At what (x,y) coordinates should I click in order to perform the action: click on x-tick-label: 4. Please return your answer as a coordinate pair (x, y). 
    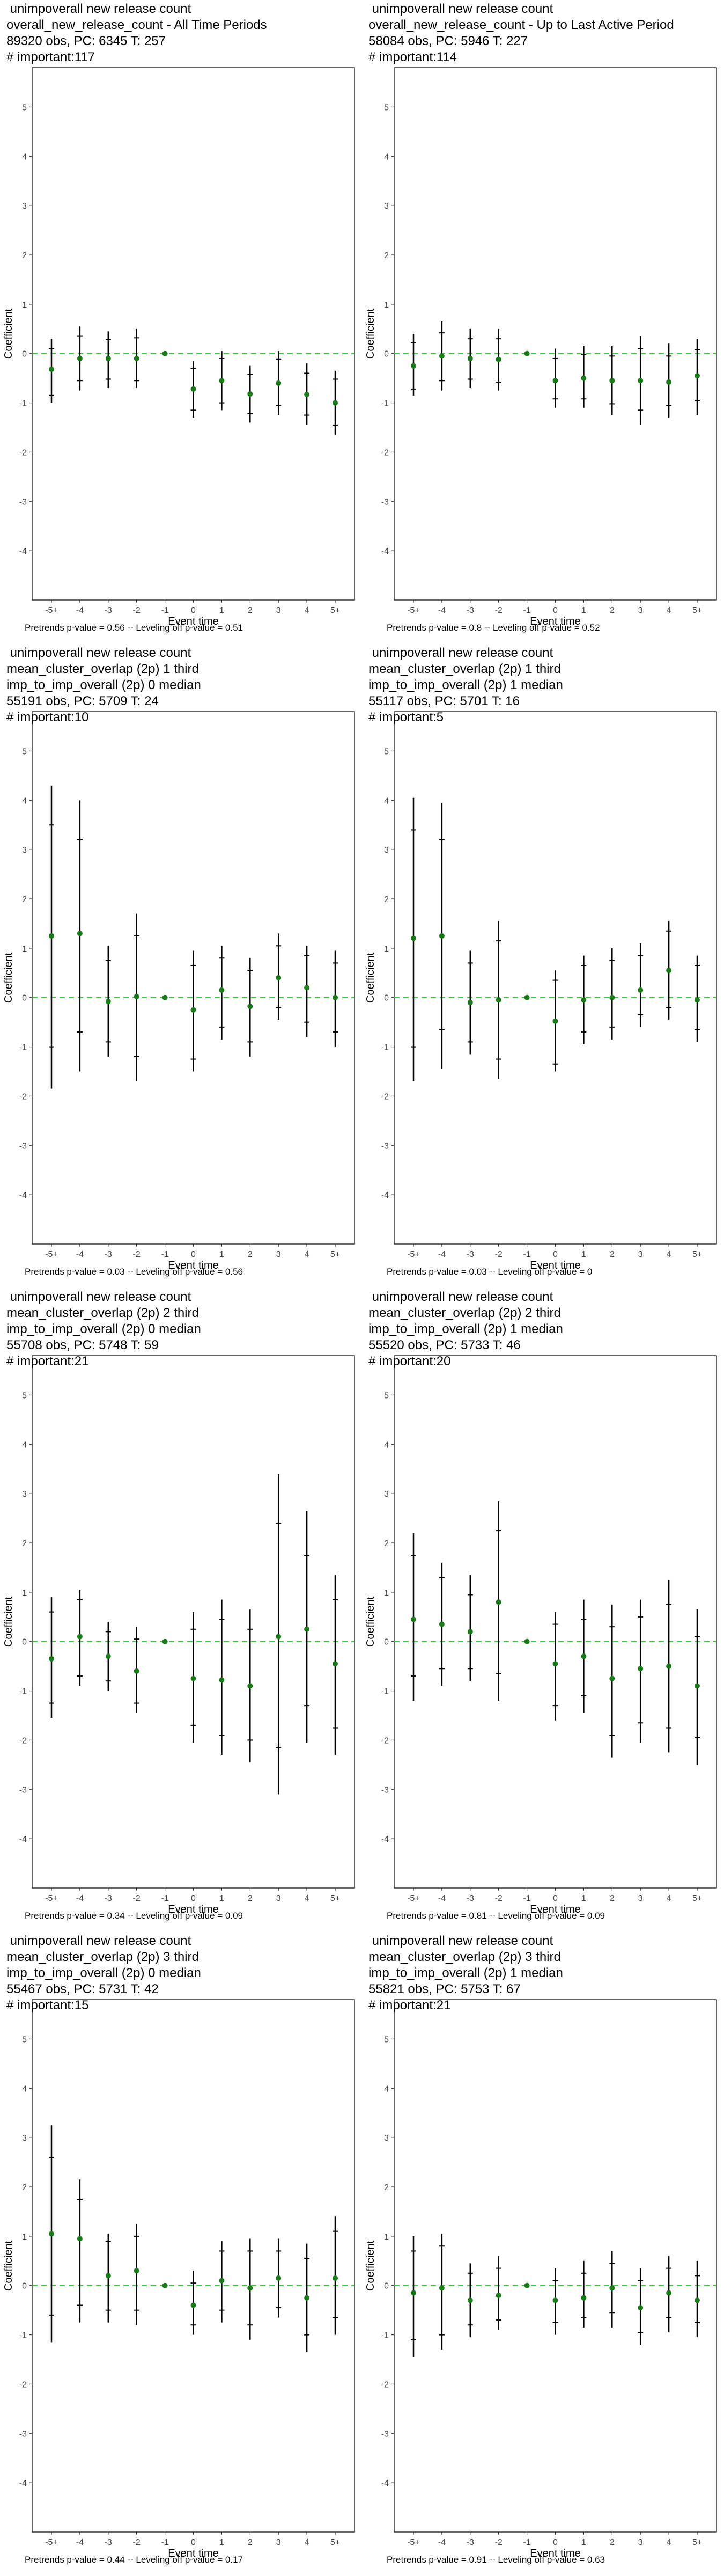
    Looking at the image, I should click on (307, 2542).